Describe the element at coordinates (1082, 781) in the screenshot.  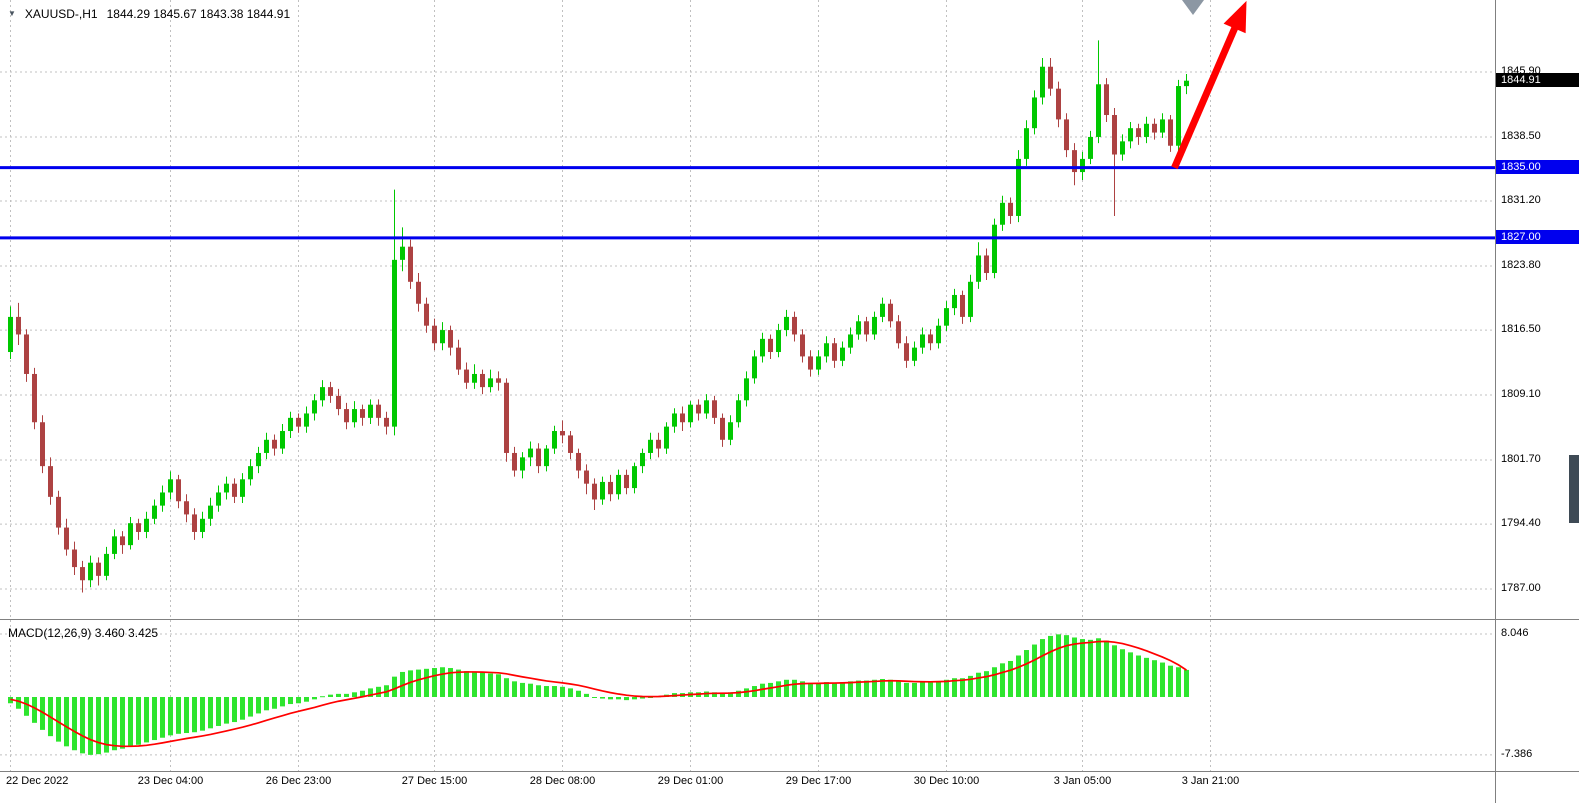
I see `time-tick-label: 3 Jan 05:00` at that location.